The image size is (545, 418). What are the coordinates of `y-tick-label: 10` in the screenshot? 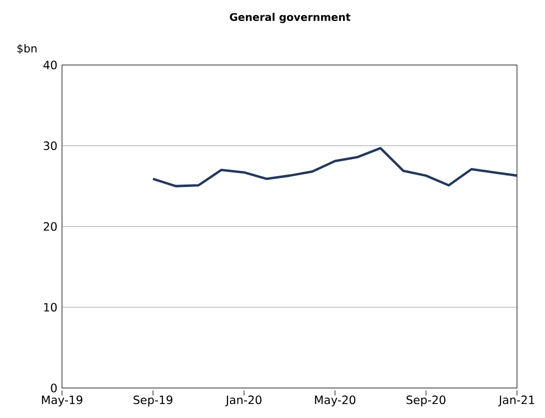 It's located at (50, 307).